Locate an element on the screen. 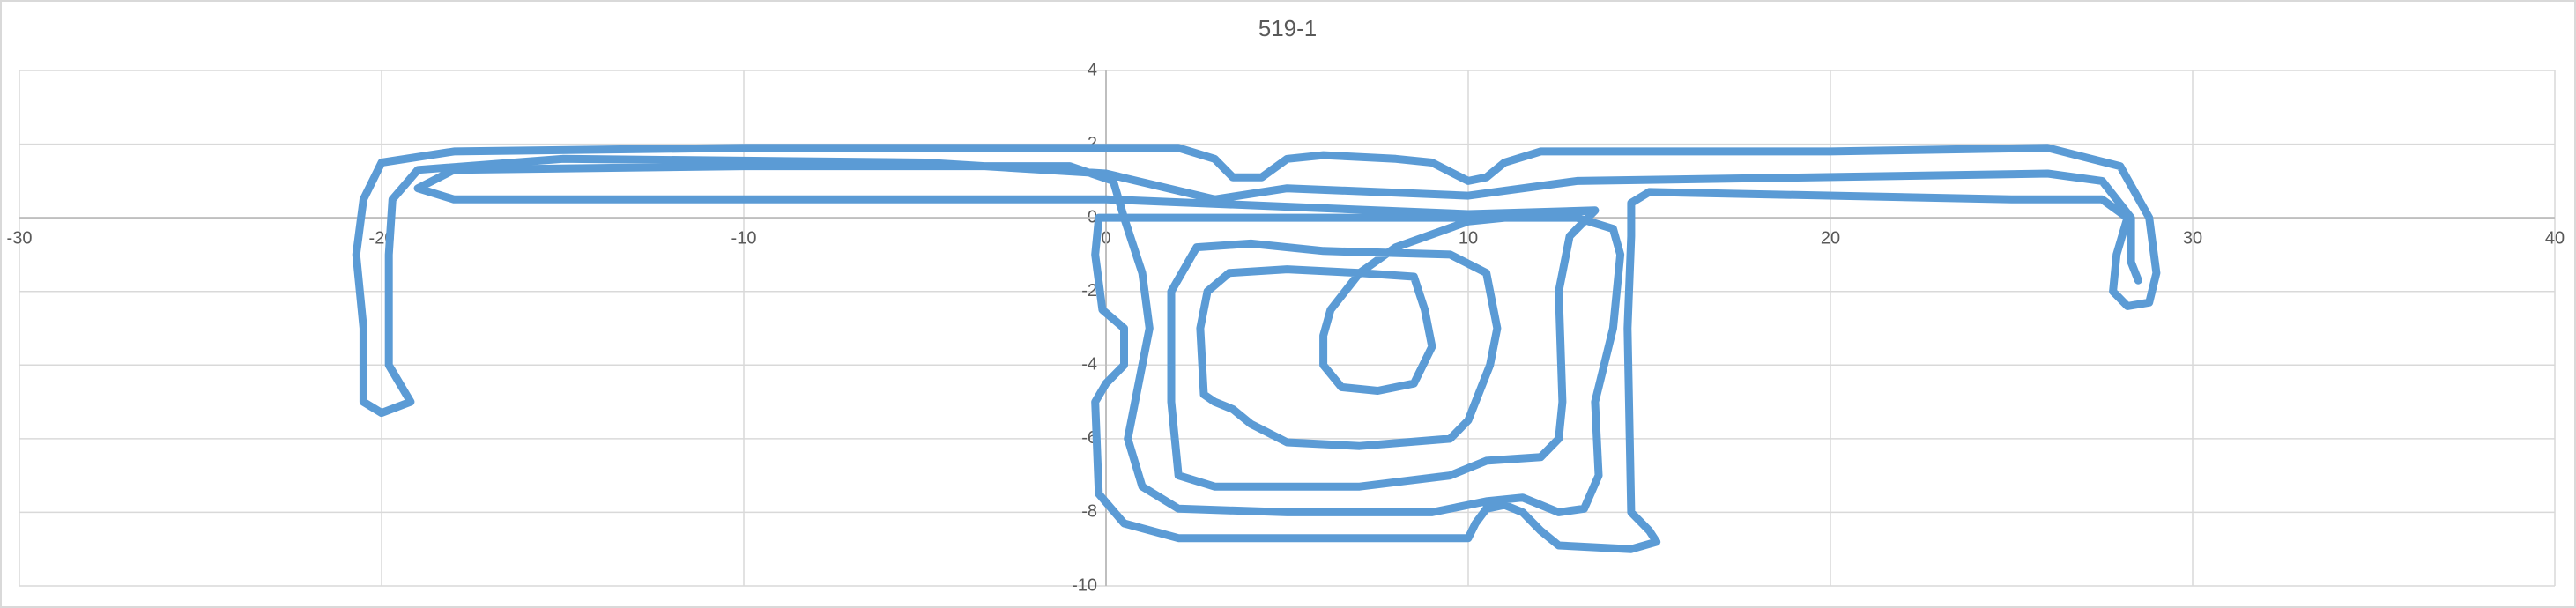 The image size is (2576, 608). x-tick-label: 20 is located at coordinates (1830, 238).